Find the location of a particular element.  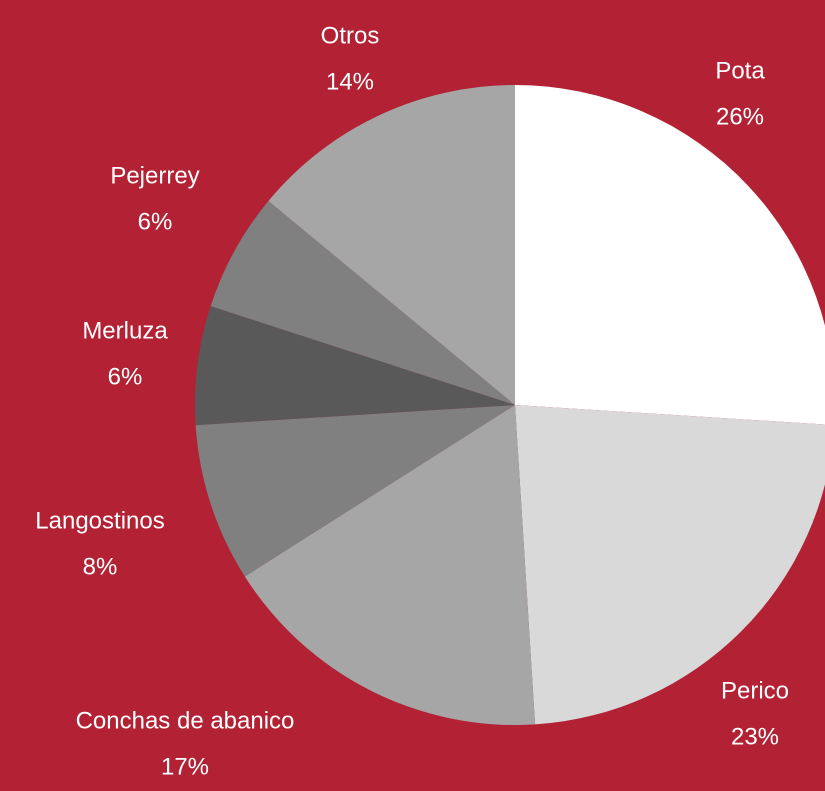

slice-label: Langostinos is located at coordinates (99, 520).